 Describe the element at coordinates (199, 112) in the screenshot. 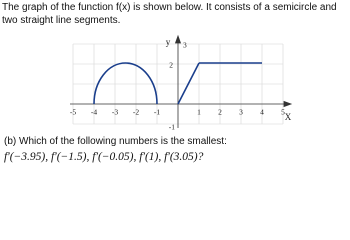

I see `x-tick-label: 1` at that location.